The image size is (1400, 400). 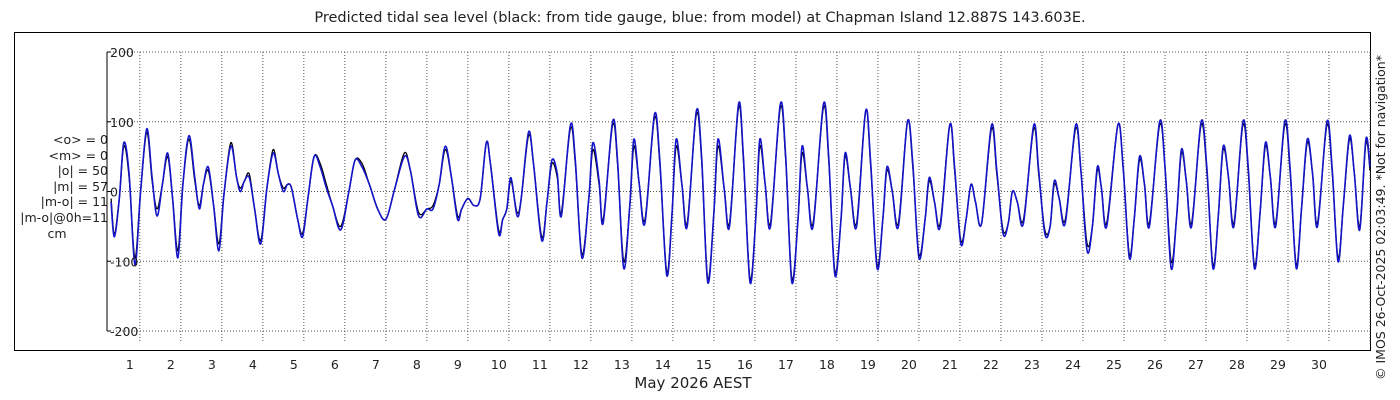 What do you see at coordinates (540, 364) in the screenshot?
I see `x-tick-label: 11` at bounding box center [540, 364].